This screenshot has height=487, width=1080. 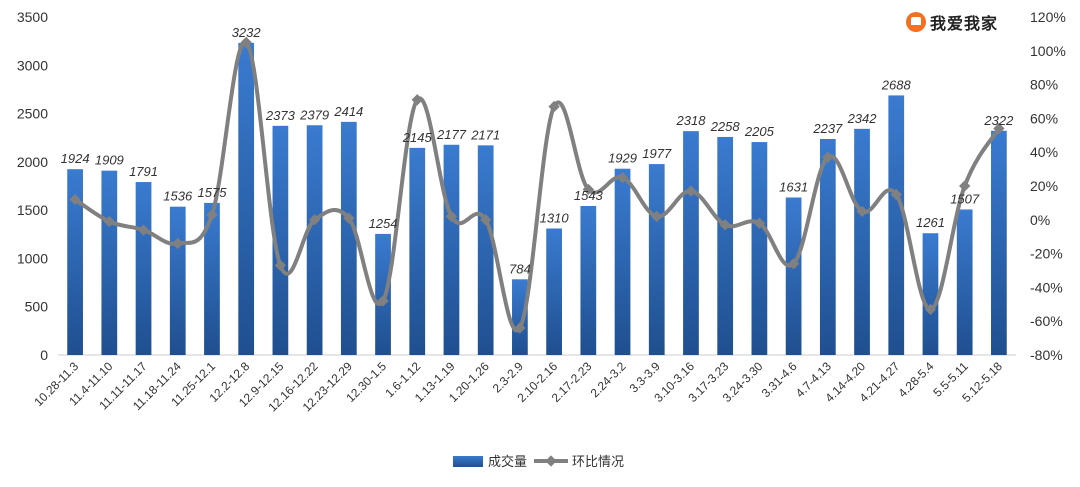 What do you see at coordinates (32, 186) in the screenshot?
I see `left-axis-ticks: 0 500 1000 1500 2000 2500 3000 3500` at bounding box center [32, 186].